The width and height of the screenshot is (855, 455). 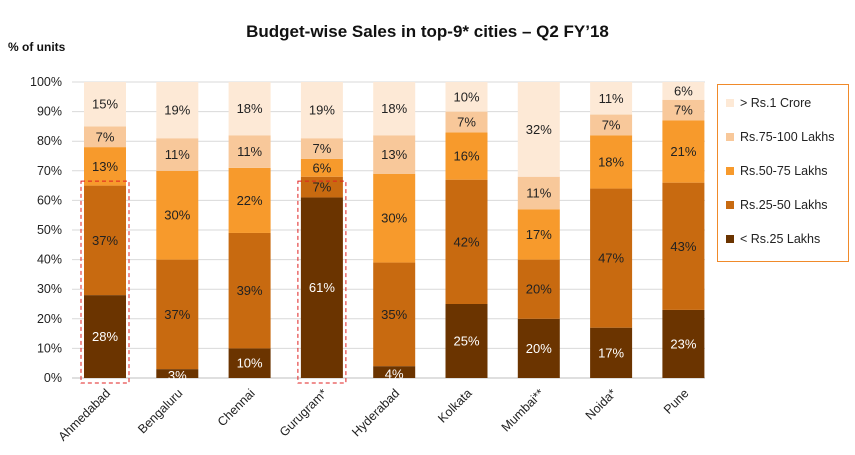 I want to click on x-tick-label: Pune, so click(x=676, y=401).